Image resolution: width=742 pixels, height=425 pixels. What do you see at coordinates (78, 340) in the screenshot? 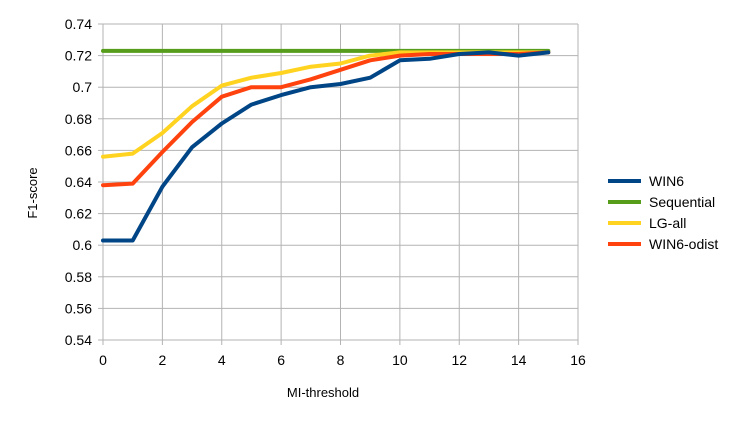
I see `y-tick-label: 0.54` at bounding box center [78, 340].